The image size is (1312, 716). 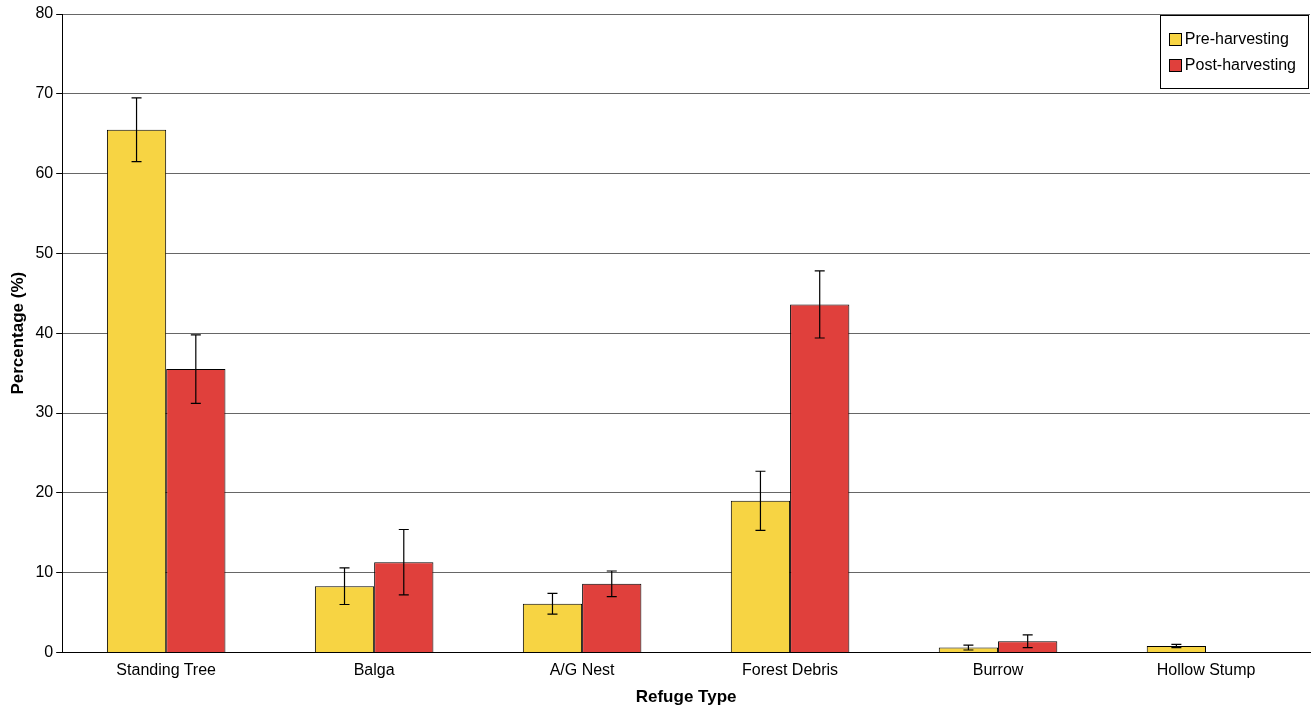 I want to click on y-tick-label: 80, so click(x=44, y=13).